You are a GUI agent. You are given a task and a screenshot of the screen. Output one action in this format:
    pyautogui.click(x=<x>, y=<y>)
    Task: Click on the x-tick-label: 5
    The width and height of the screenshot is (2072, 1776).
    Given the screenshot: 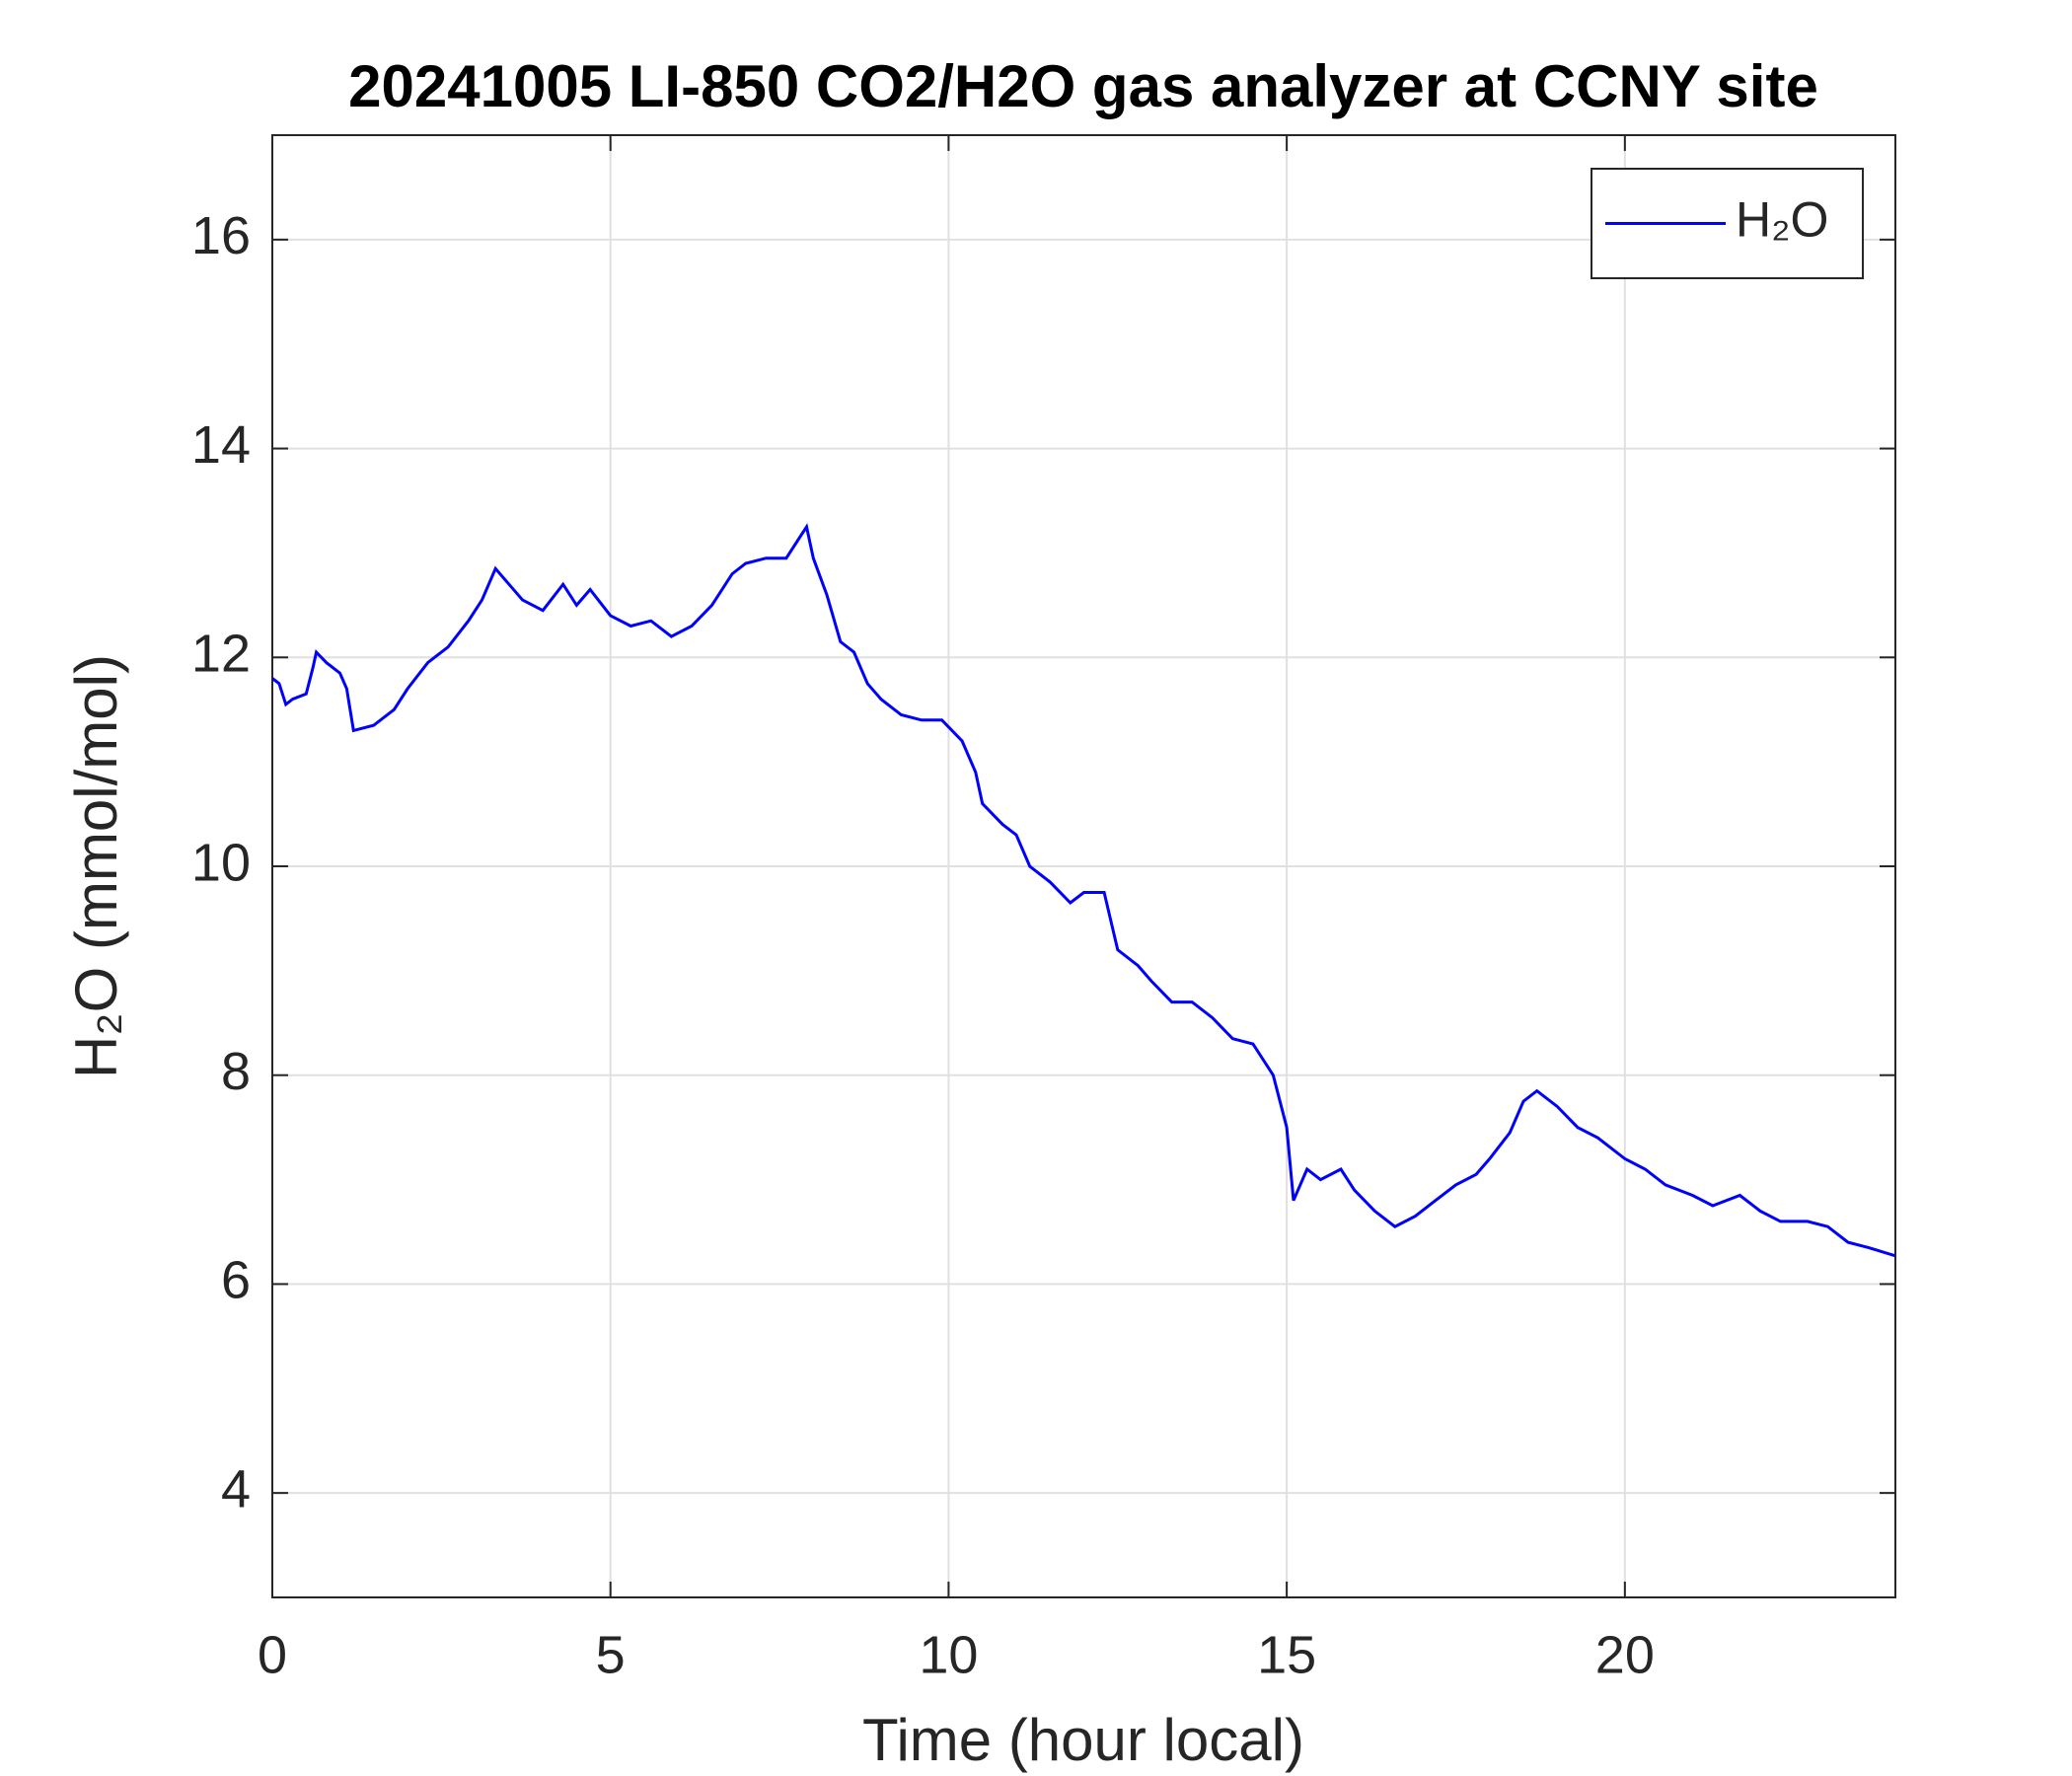 What is the action you would take?
    pyautogui.click(x=611, y=1655)
    